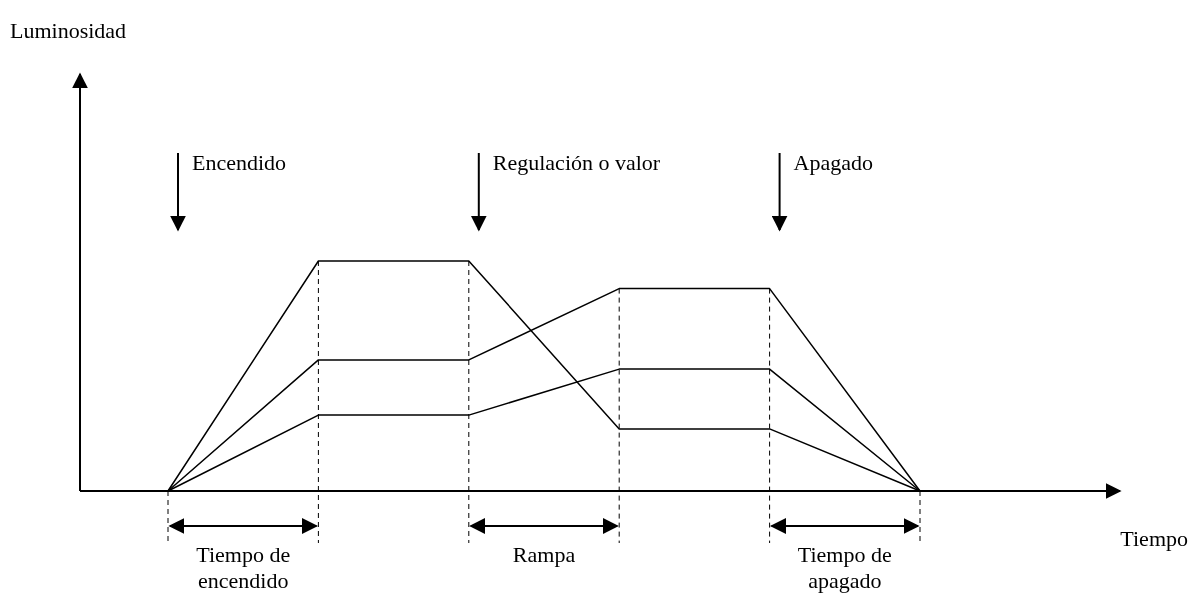 The image size is (1201, 602). What do you see at coordinates (844, 567) in the screenshot?
I see `text: Tiempo de apagado` at bounding box center [844, 567].